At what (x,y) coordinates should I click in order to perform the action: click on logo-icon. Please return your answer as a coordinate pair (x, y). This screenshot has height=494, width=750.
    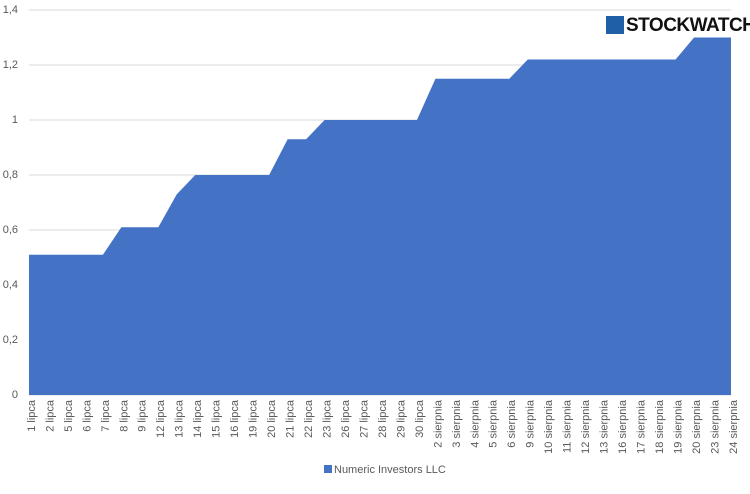
    Looking at the image, I should click on (615, 25).